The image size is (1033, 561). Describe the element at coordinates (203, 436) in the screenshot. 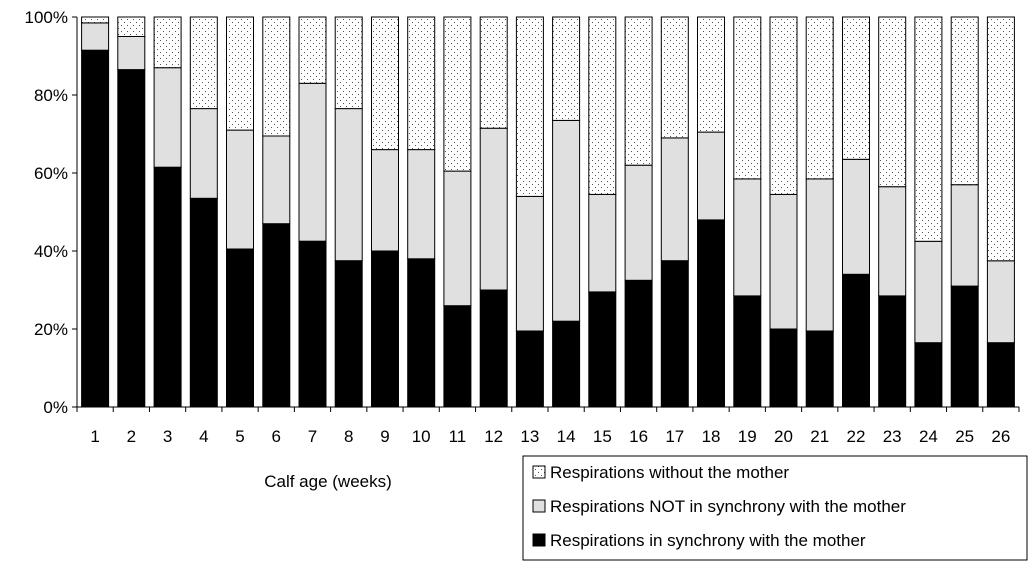

I see `x-tick-label: 4` at that location.